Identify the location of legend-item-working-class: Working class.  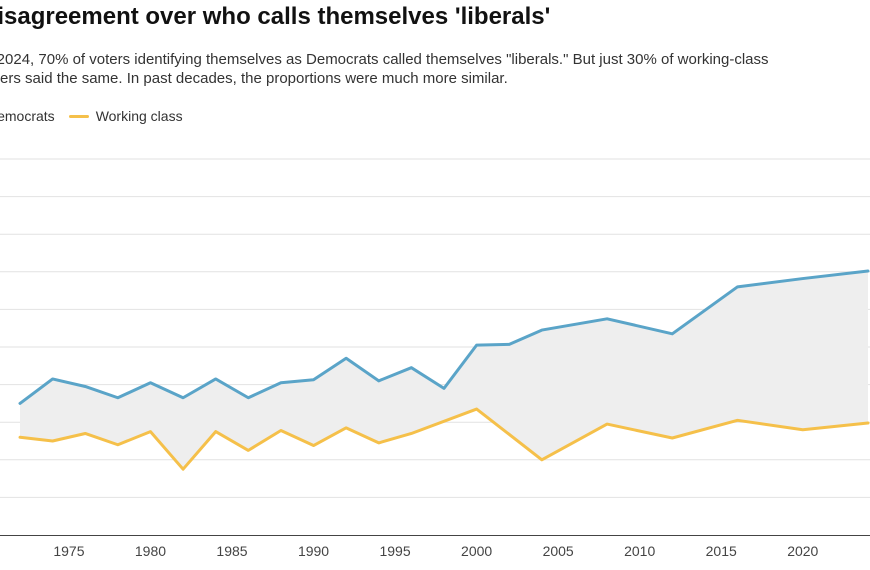
(125, 116).